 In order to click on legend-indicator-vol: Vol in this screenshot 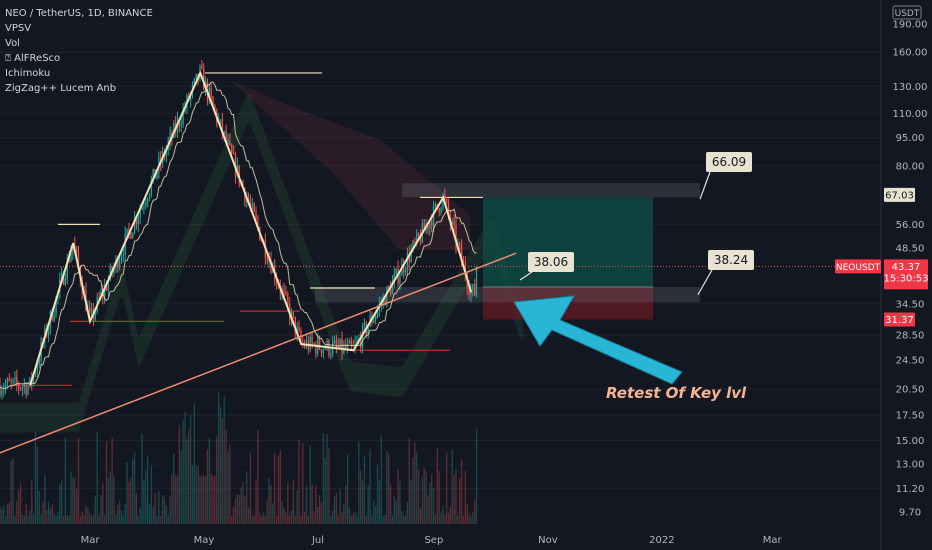, I will do `click(12, 43)`.